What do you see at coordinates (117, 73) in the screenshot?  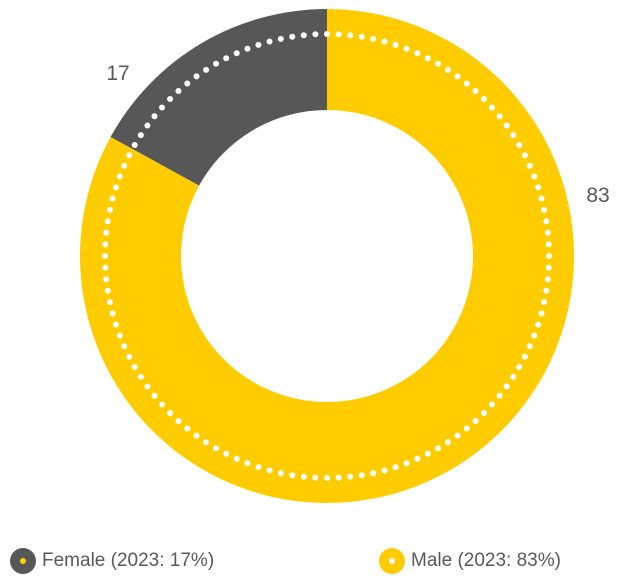 I see `data-label-female: 17` at bounding box center [117, 73].